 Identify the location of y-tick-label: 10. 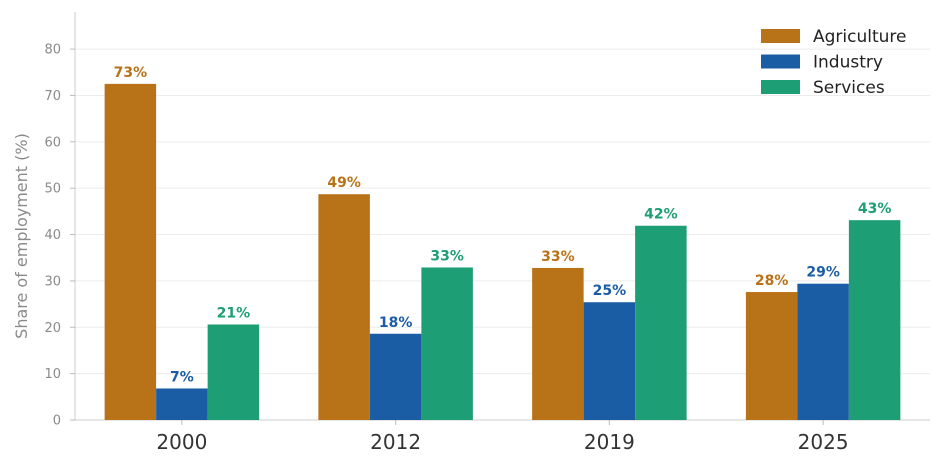
(52, 374).